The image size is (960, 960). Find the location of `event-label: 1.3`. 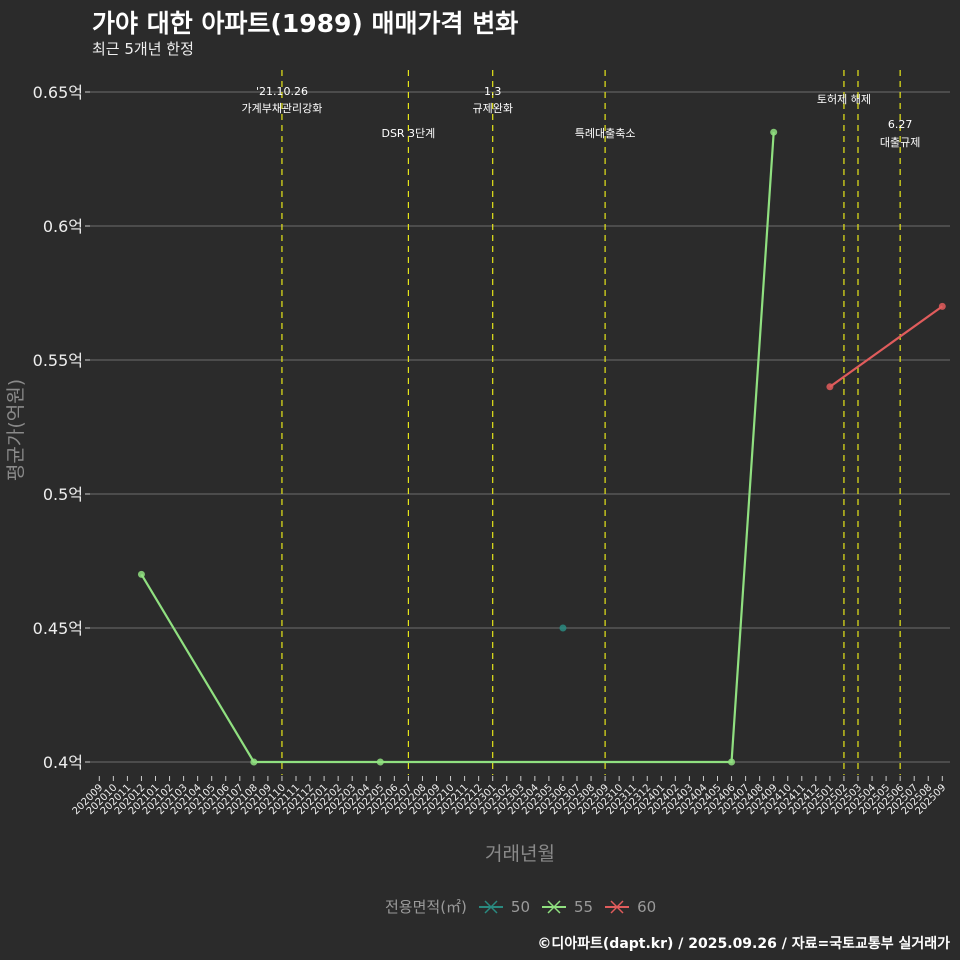

event-label: 1.3 is located at coordinates (493, 91).